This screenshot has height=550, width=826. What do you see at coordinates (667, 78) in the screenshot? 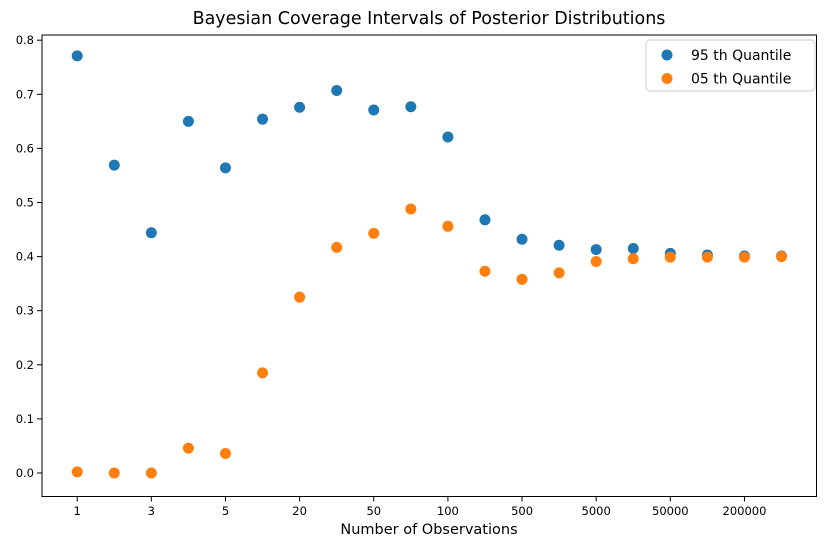
I see `legend-marker-05th` at bounding box center [667, 78].